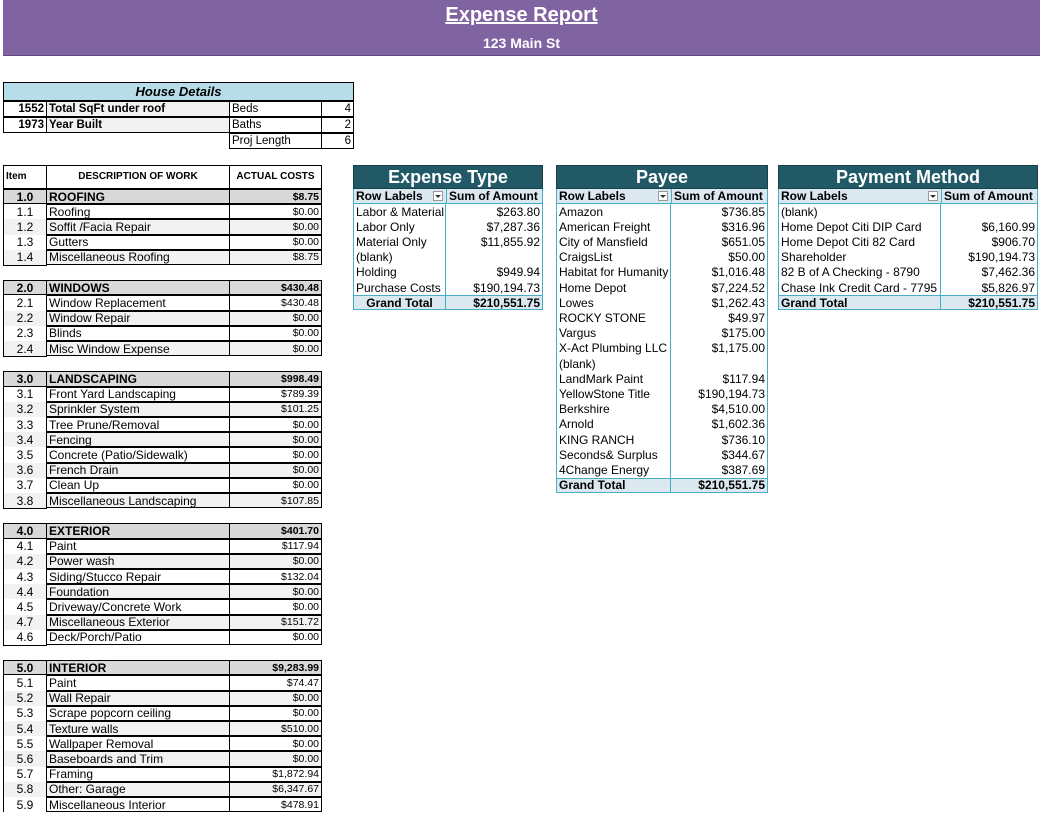 The width and height of the screenshot is (1049, 827). What do you see at coordinates (719, 485) in the screenshot?
I see `grand-total-amount: $210,551.75` at bounding box center [719, 485].